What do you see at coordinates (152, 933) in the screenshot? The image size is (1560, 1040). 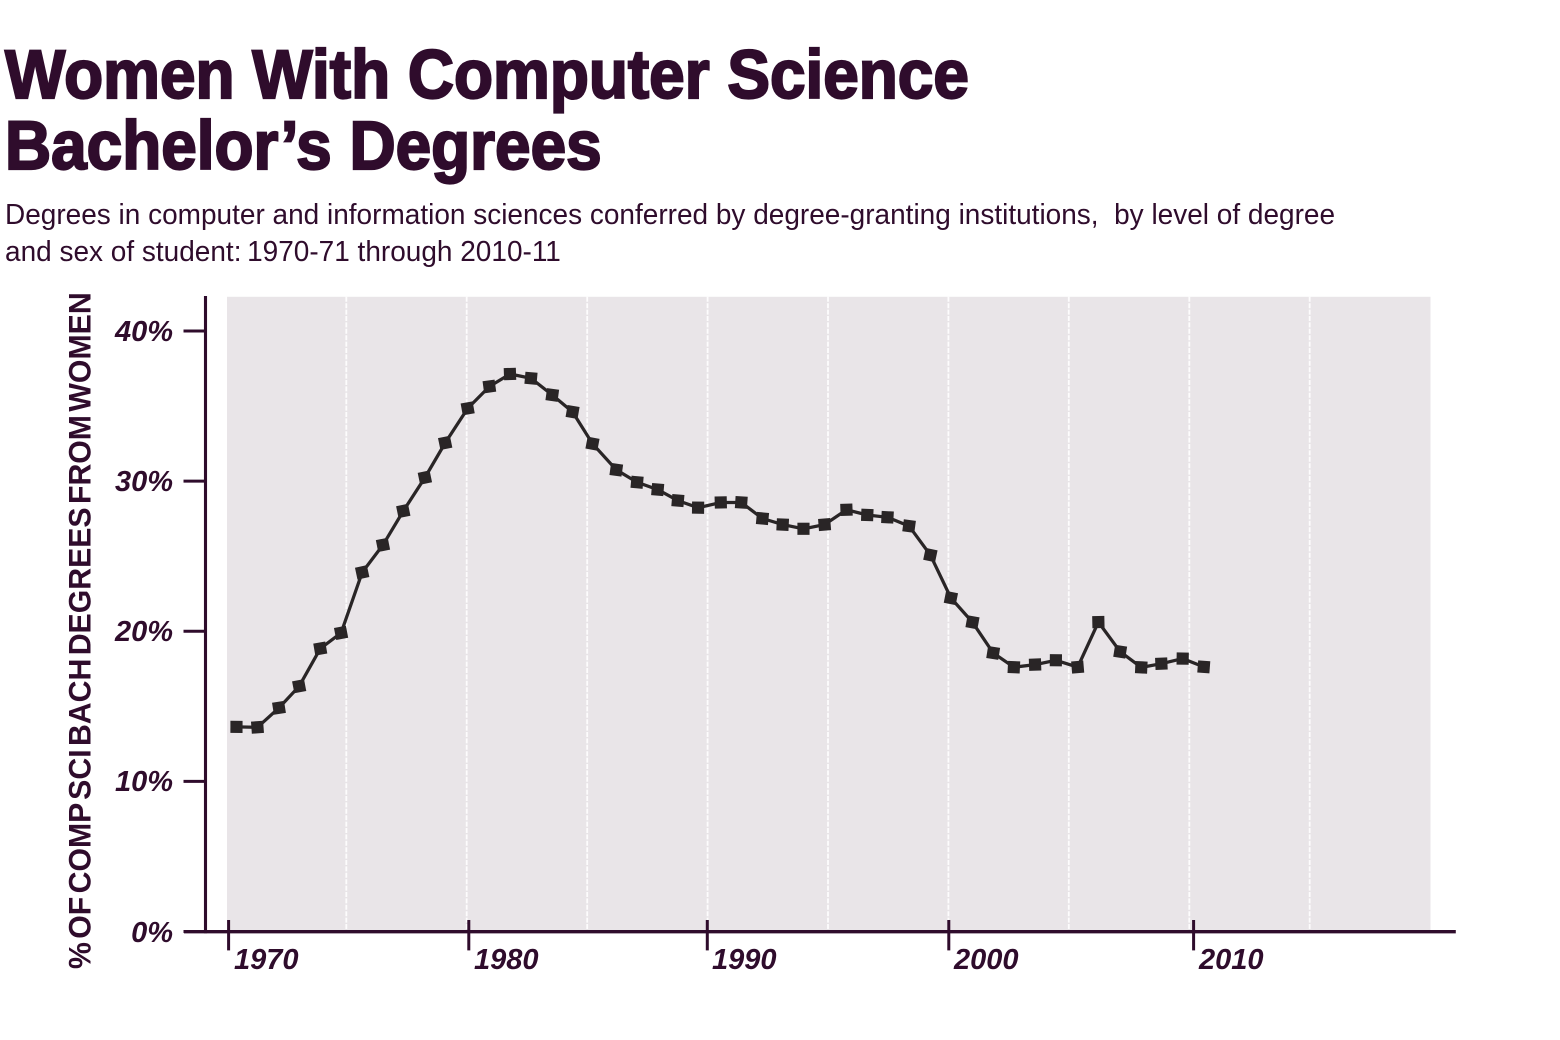 I see `svg-text: 0%` at bounding box center [152, 933].